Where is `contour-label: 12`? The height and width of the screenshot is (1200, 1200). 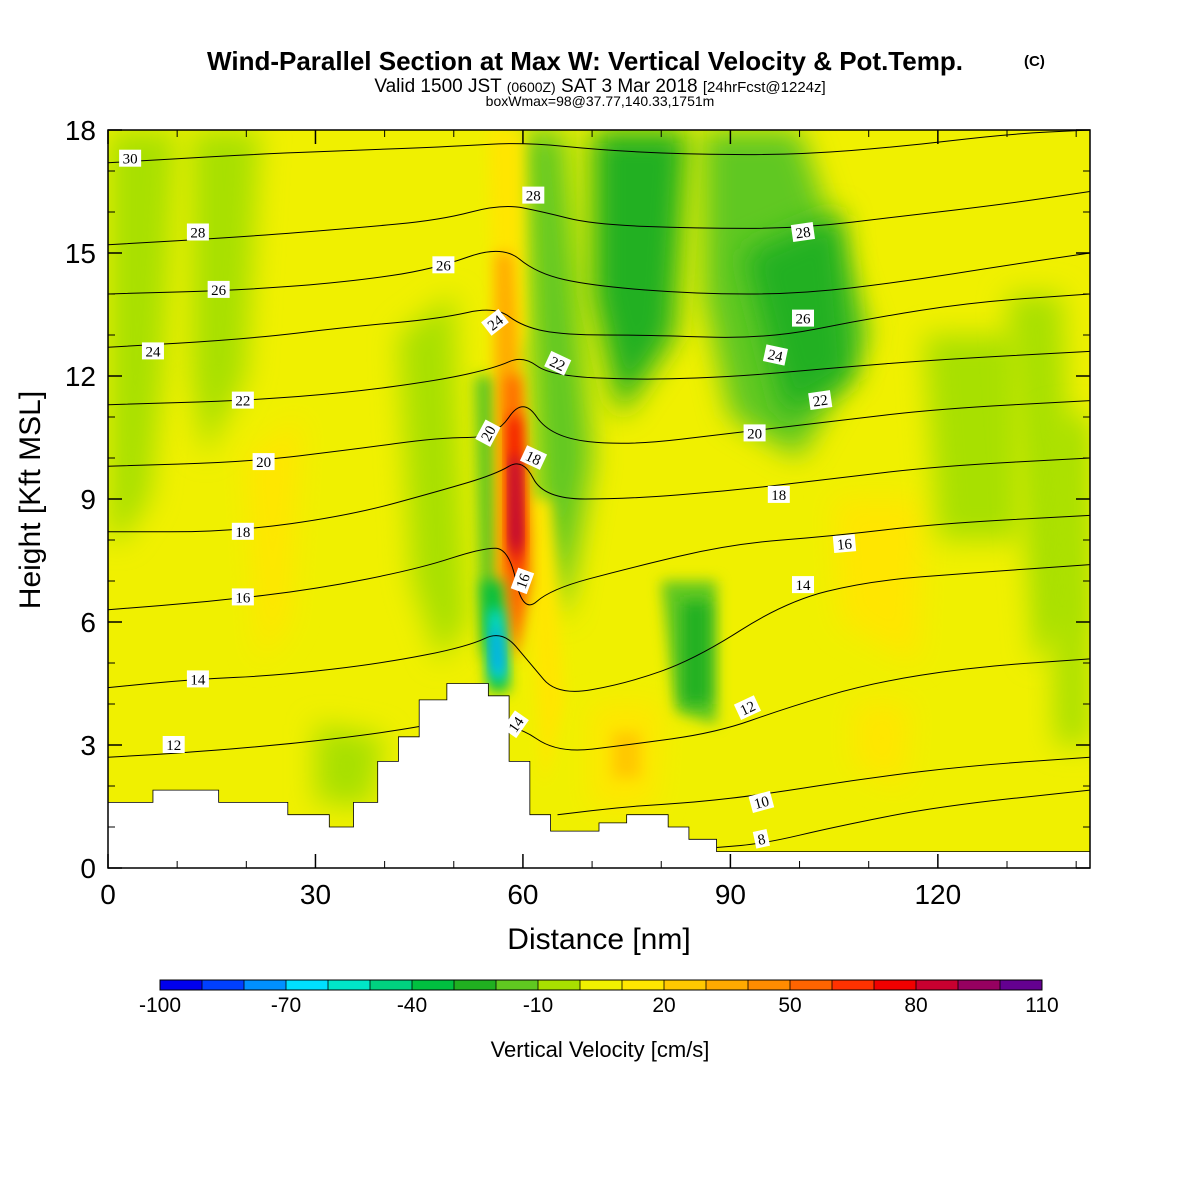
contour-label: 12 is located at coordinates (747, 707).